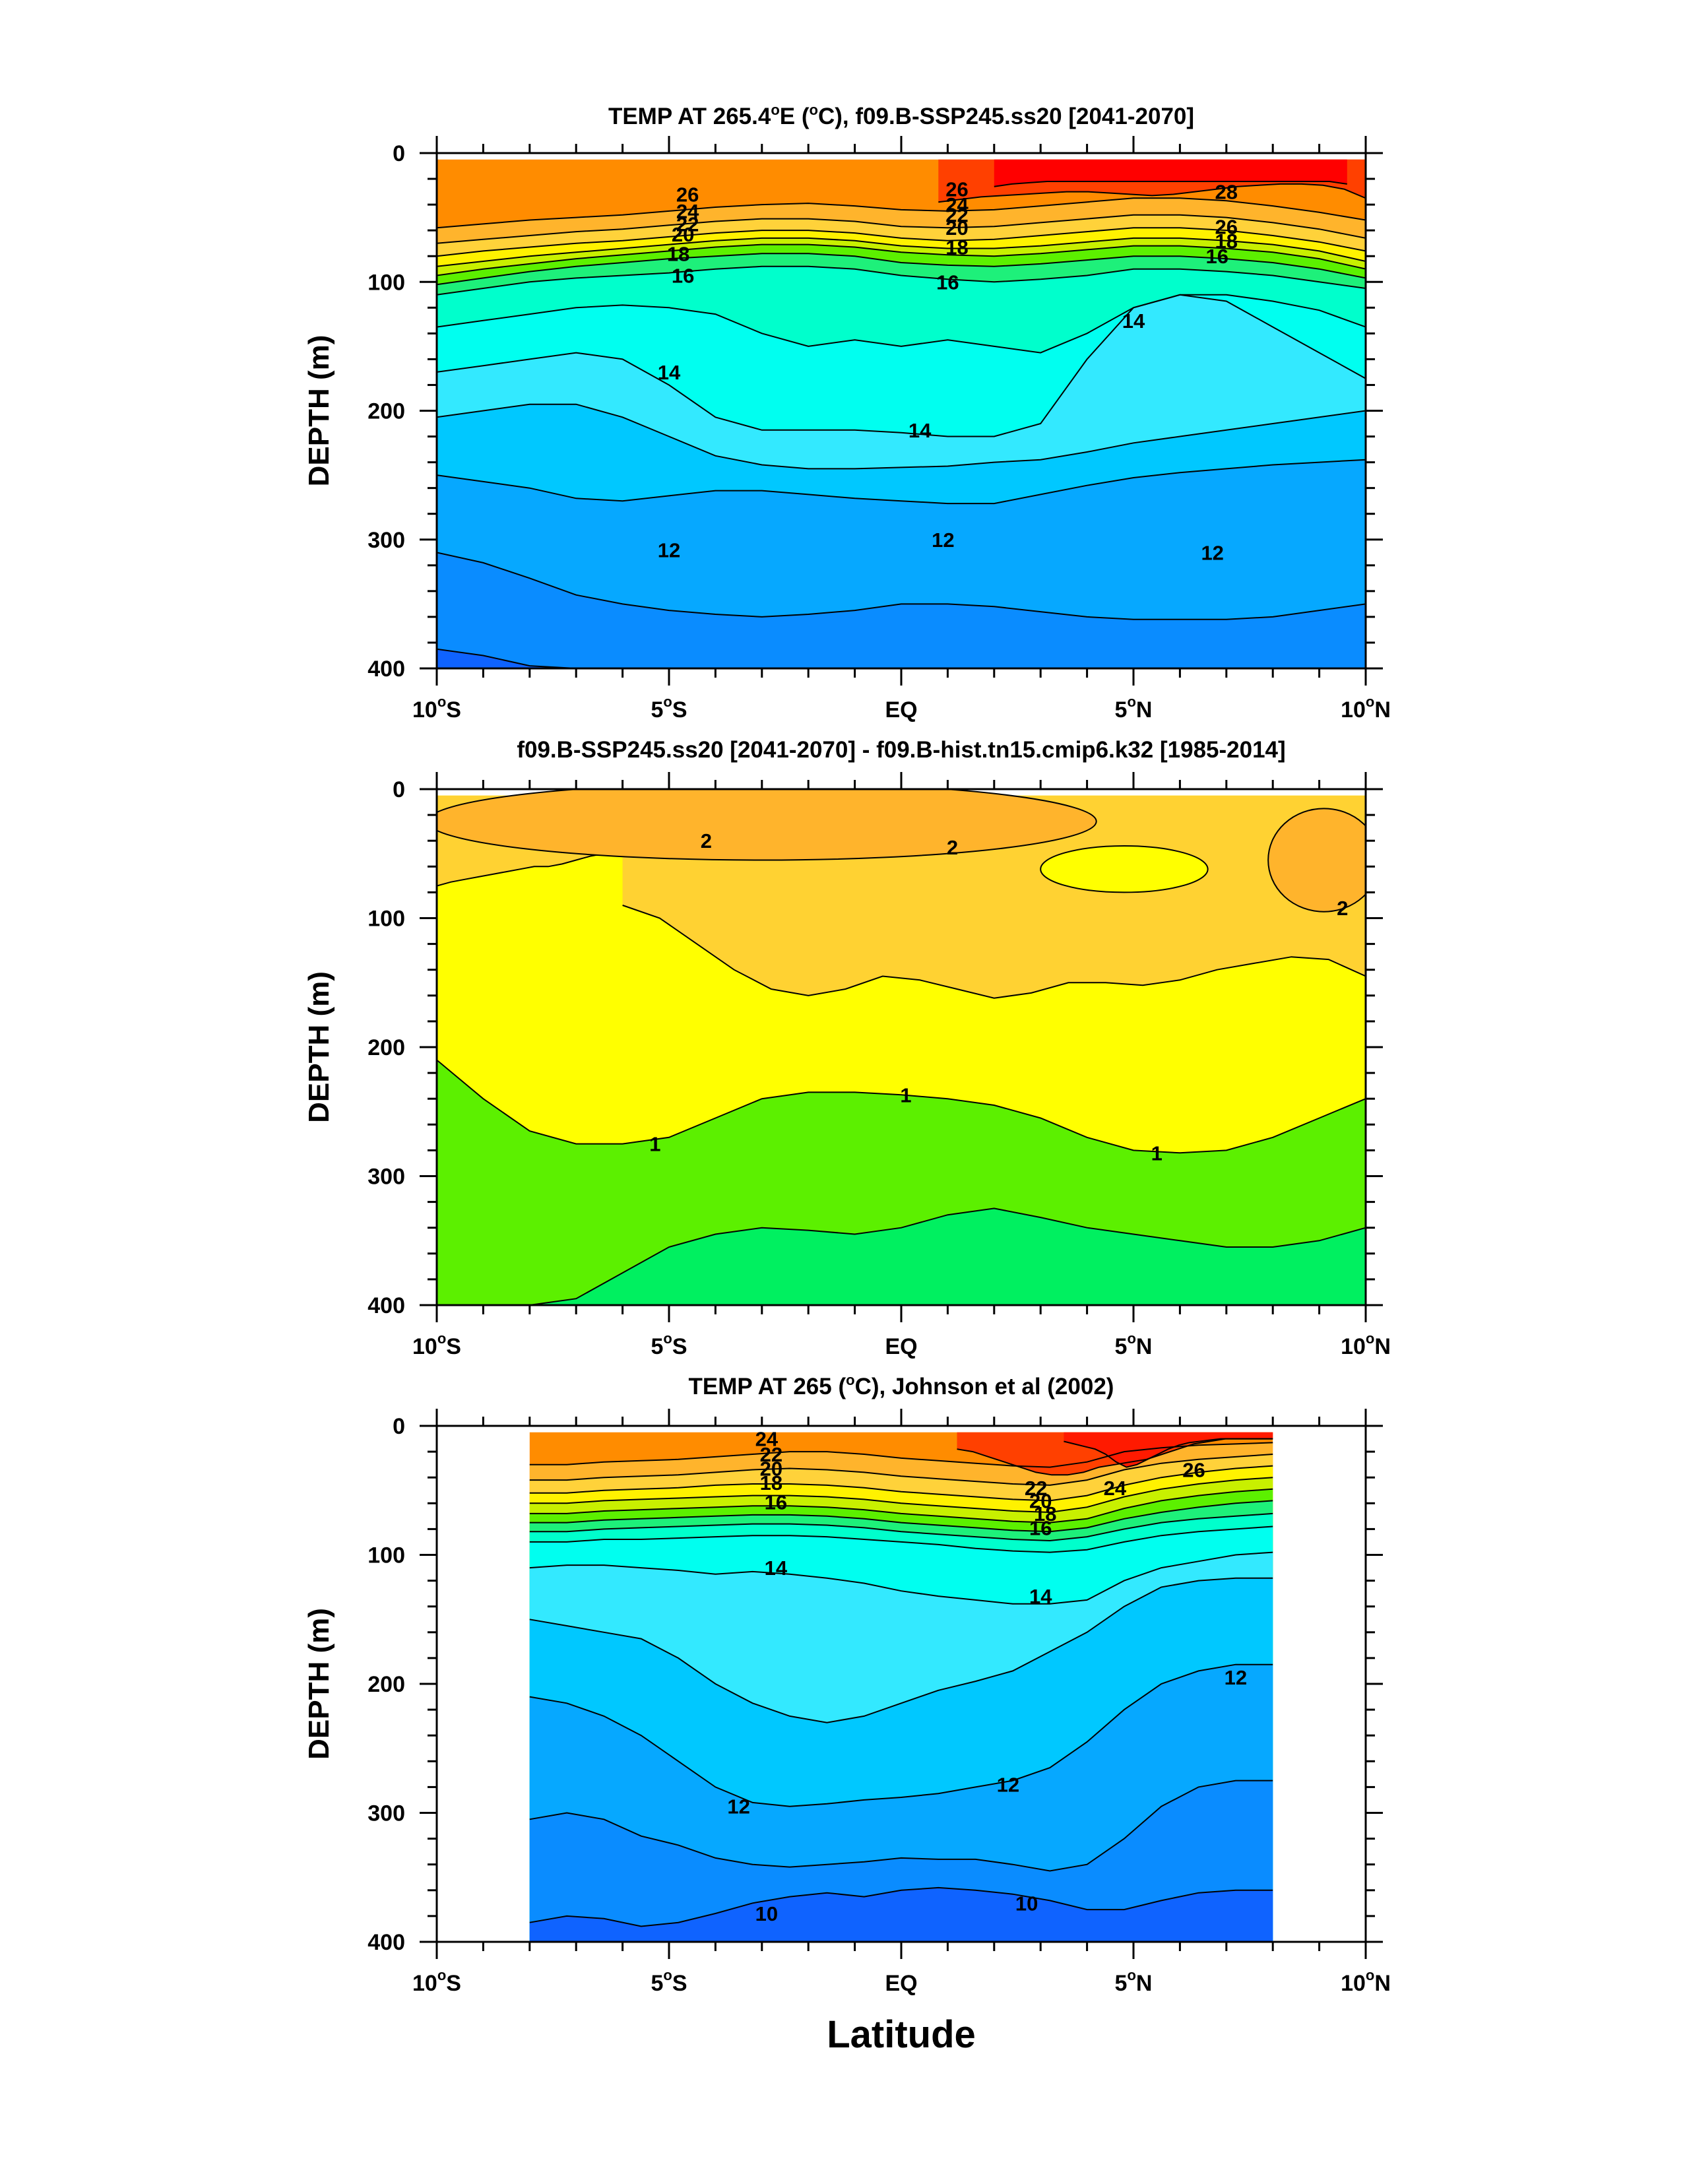 The width and height of the screenshot is (1689, 2184). What do you see at coordinates (906, 1095) in the screenshot?
I see `contour-label: 1` at bounding box center [906, 1095].